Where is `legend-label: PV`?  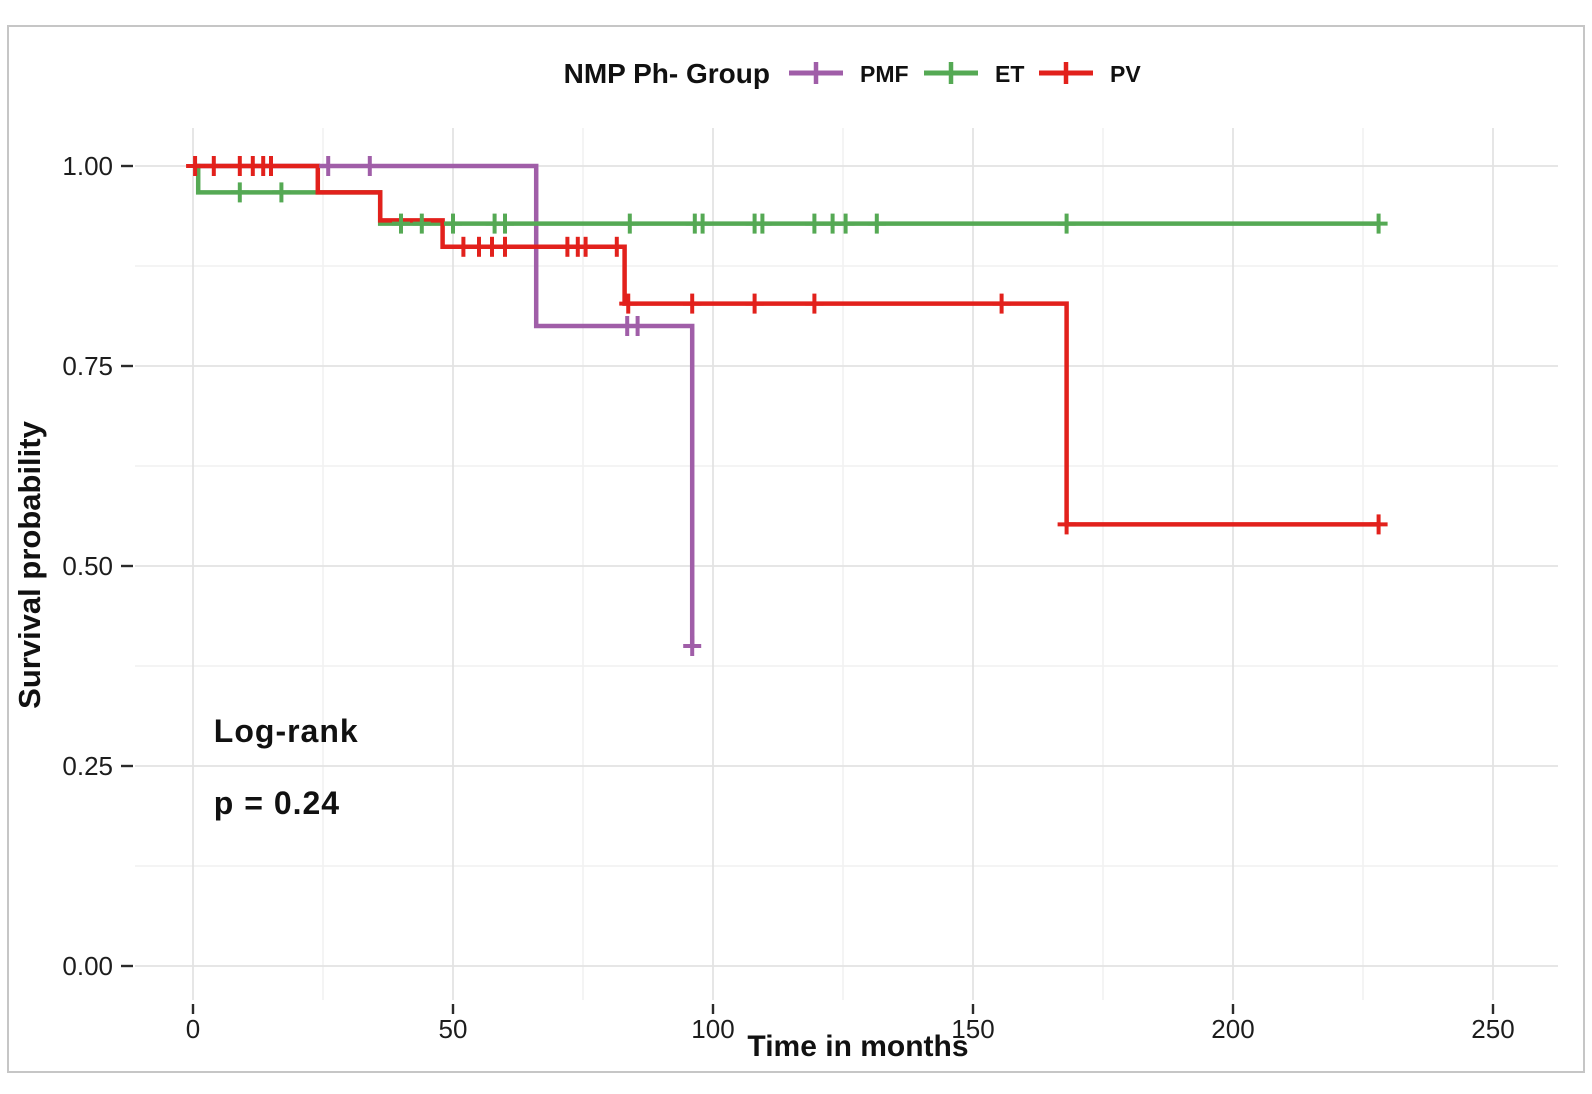 legend-label: PV is located at coordinates (1125, 74).